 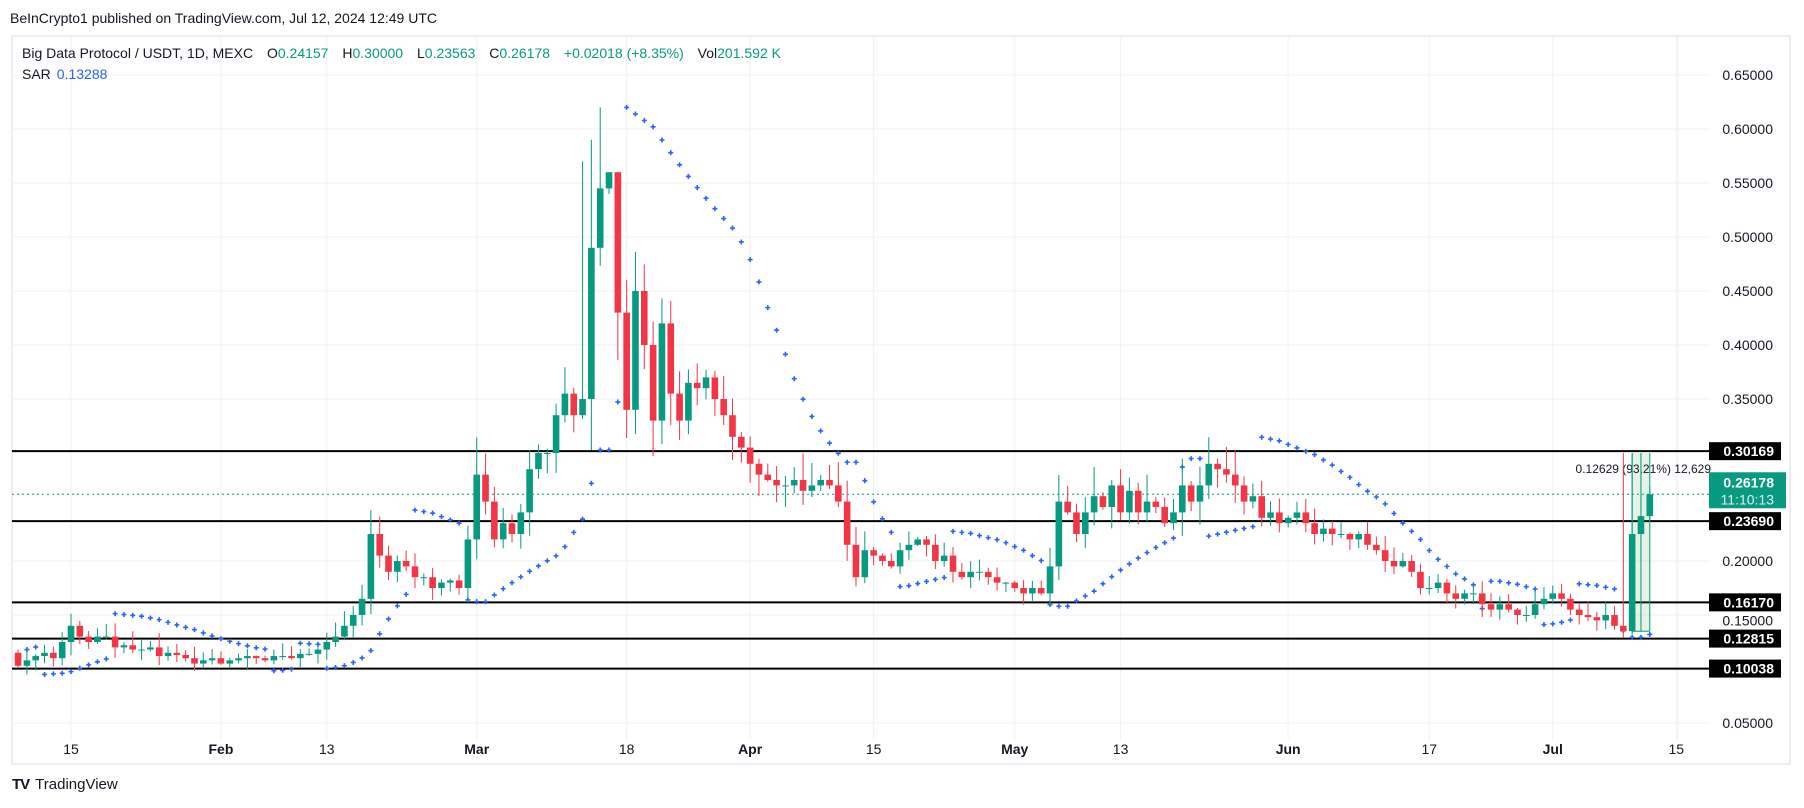 What do you see at coordinates (1747, 345) in the screenshot?
I see `price-tick-label: 0.40000` at bounding box center [1747, 345].